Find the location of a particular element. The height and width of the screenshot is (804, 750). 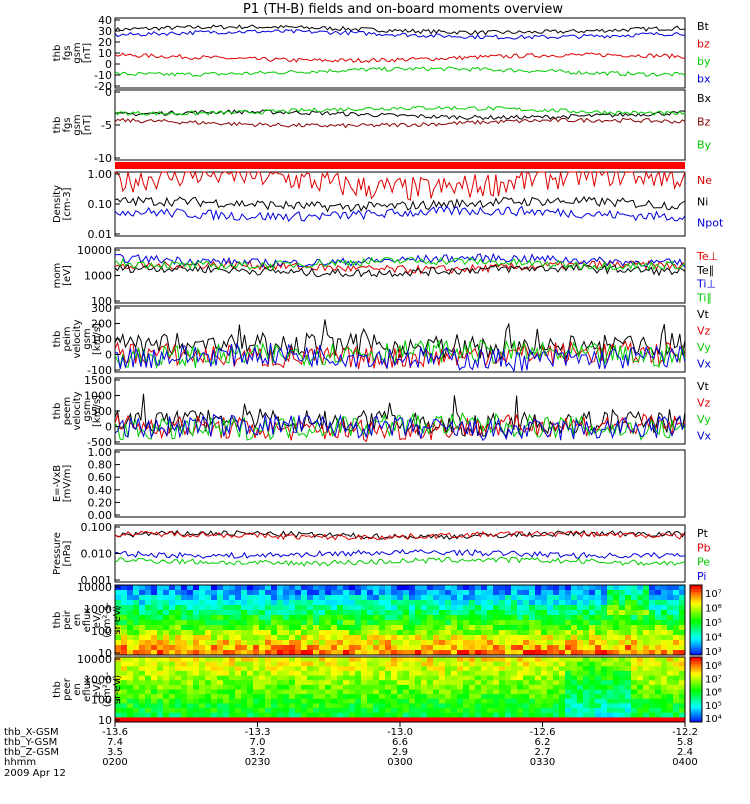

panel-3-ylabel: Density is located at coordinates (57, 204).